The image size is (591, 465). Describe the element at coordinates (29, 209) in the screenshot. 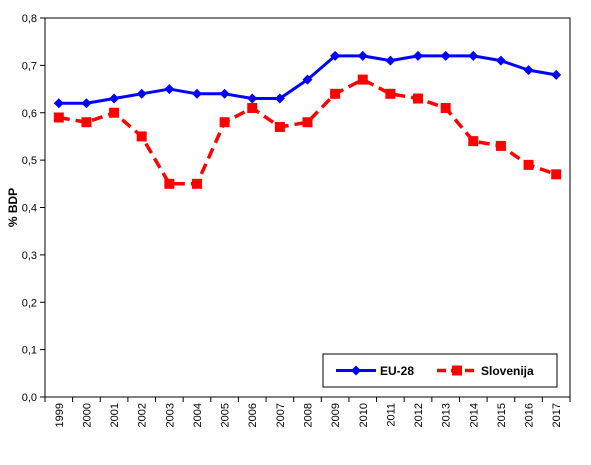

I see `y-tick-label: 0,4` at that location.